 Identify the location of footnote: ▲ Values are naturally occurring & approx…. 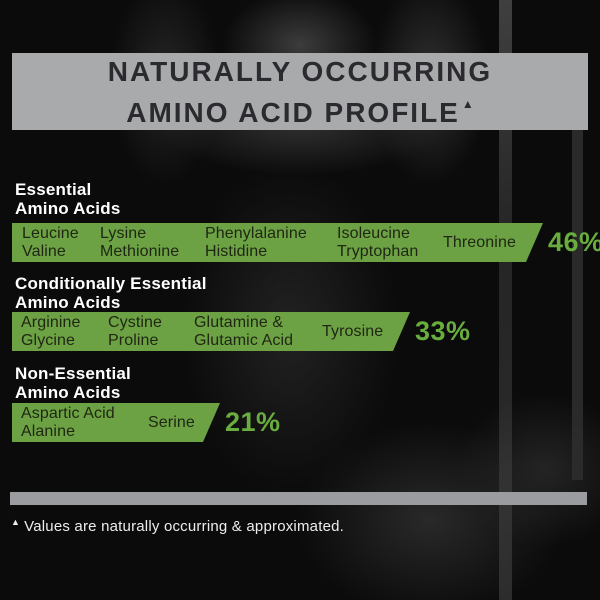
(177, 526).